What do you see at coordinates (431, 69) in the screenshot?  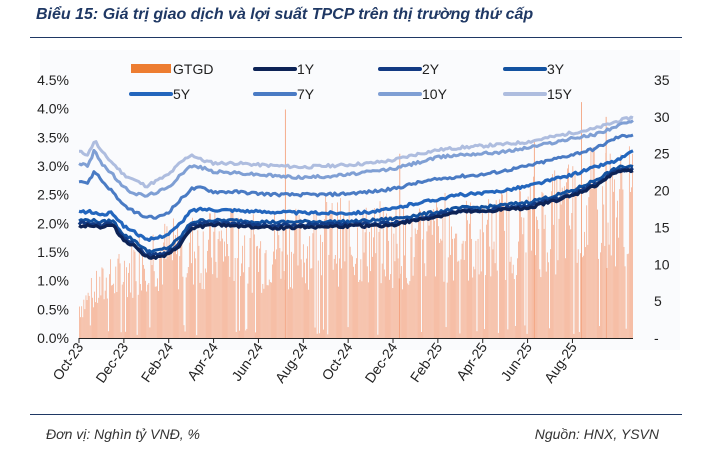 I see `legend-label: 2Y` at bounding box center [431, 69].